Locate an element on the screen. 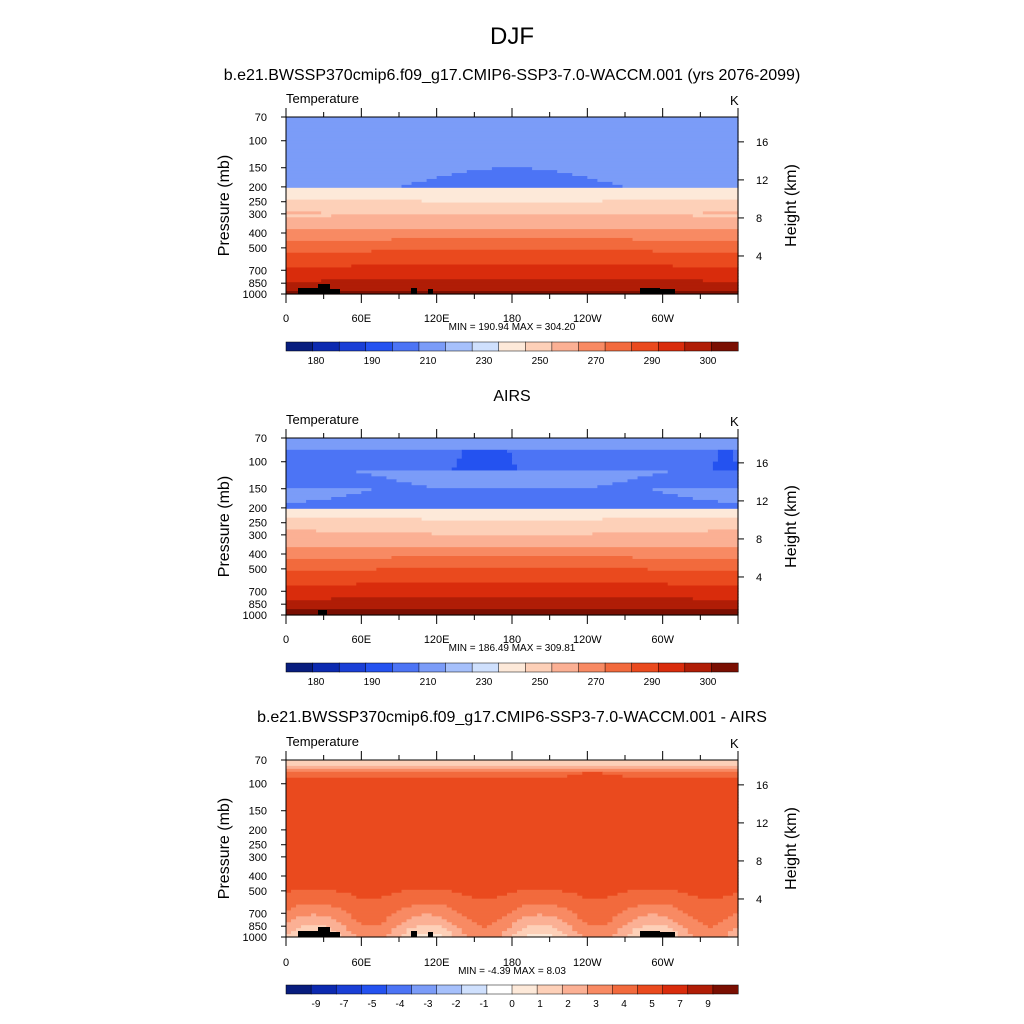 This screenshot has height=1024, width=1024. pressure-tick-label: 150 is located at coordinates (258, 812).